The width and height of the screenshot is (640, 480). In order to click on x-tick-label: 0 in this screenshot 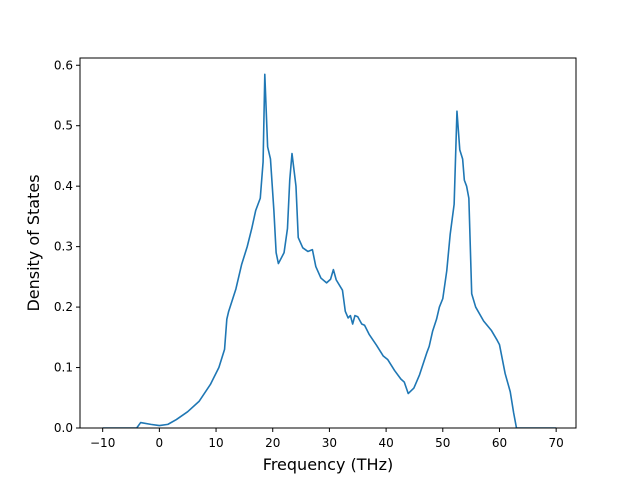, I will do `click(160, 443)`.